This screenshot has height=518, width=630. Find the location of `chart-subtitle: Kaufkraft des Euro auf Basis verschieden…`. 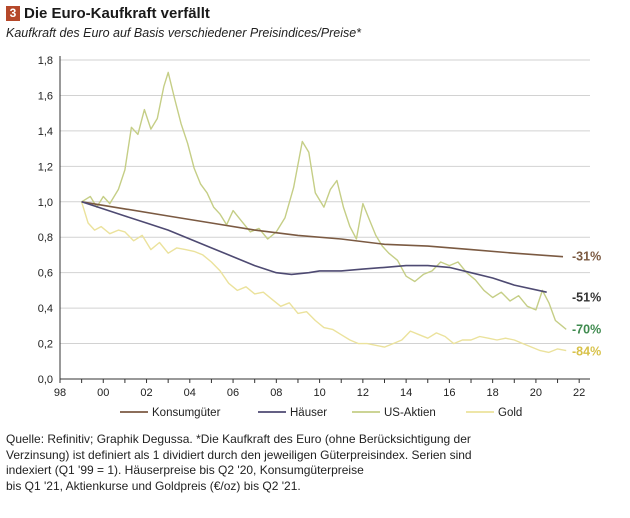

chart-subtitle: Kaufkraft des Euro auf Basis verschieden… is located at coordinates (184, 33).